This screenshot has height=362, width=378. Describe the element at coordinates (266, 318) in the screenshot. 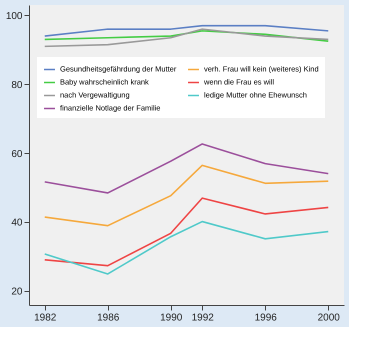

I see `x-tick-label: 1996` at that location.